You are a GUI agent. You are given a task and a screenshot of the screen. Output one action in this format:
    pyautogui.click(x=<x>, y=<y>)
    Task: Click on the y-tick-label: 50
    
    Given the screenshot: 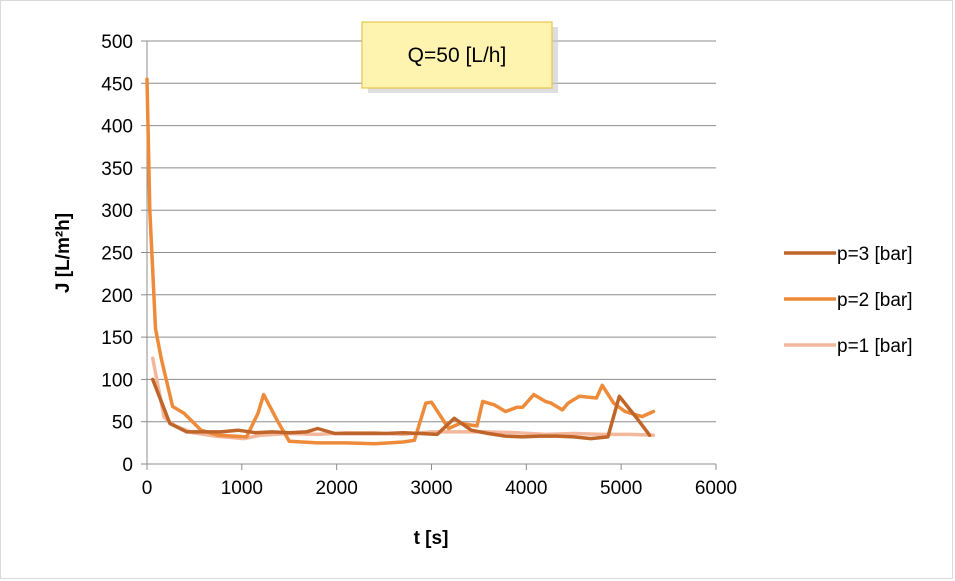 What is the action you would take?
    pyautogui.click(x=122, y=423)
    